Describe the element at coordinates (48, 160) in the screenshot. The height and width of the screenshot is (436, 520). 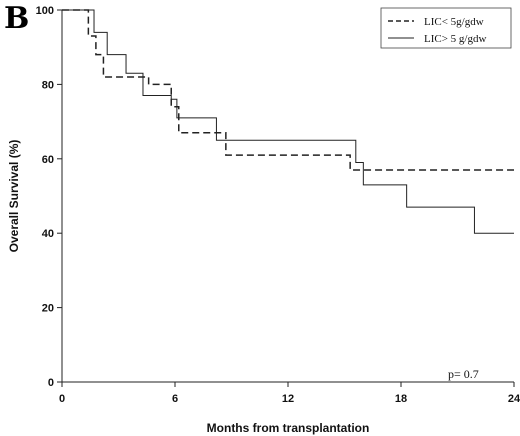
I see `y-tick-label-60: 60` at that location.